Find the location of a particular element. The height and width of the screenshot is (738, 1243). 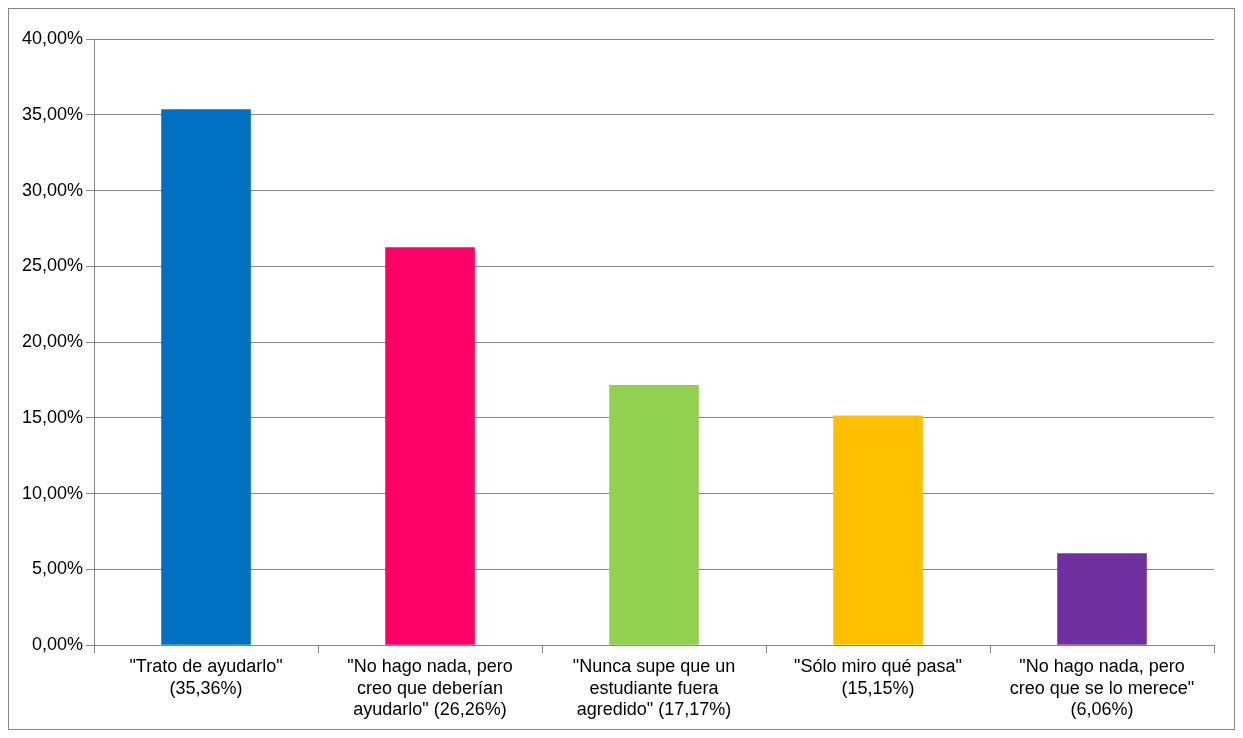

y-tick-label: 30,00% is located at coordinates (52, 189).